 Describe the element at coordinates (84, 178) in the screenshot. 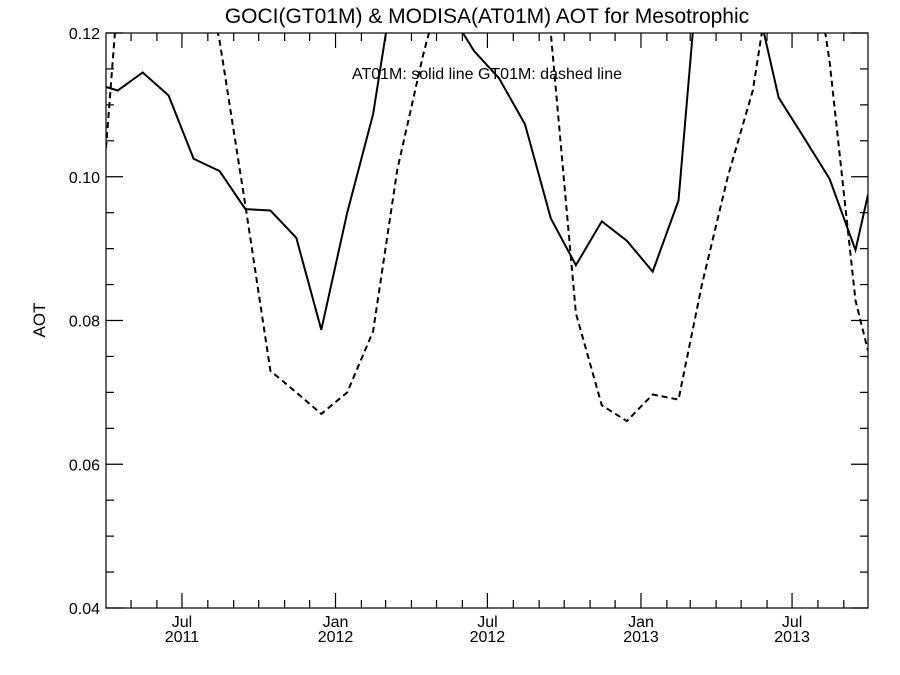

I see `y-tick-label: 0.10` at that location.